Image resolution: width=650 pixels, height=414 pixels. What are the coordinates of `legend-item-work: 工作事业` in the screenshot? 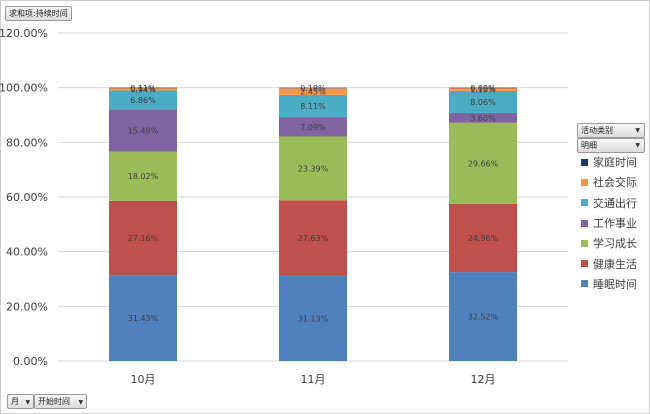 It's located at (615, 223).